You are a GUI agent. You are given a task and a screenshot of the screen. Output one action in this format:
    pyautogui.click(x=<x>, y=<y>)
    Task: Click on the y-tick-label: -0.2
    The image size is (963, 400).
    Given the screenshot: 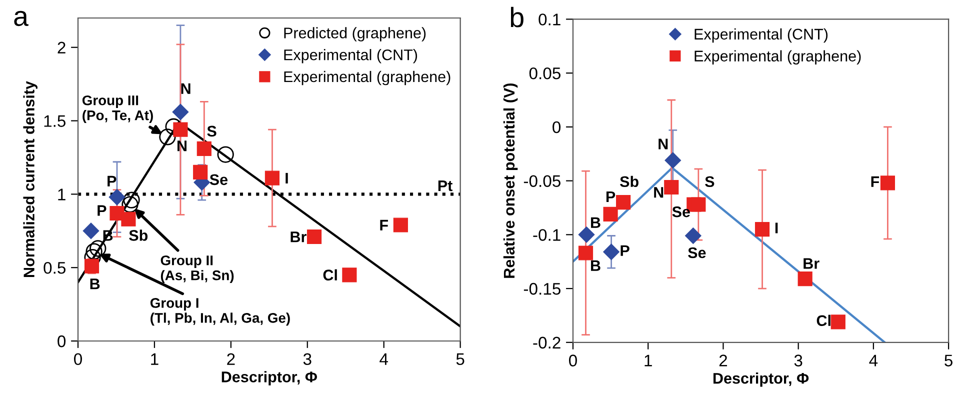 What is the action you would take?
    pyautogui.click(x=546, y=342)
    